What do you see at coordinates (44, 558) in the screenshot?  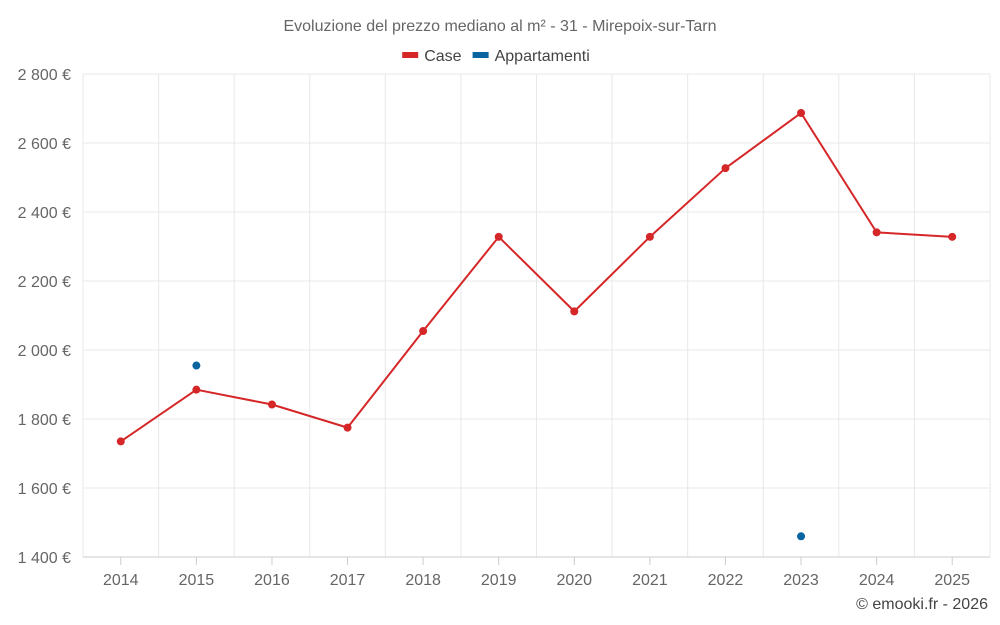 I see `y-tick-label: 1 400 €` at bounding box center [44, 558].